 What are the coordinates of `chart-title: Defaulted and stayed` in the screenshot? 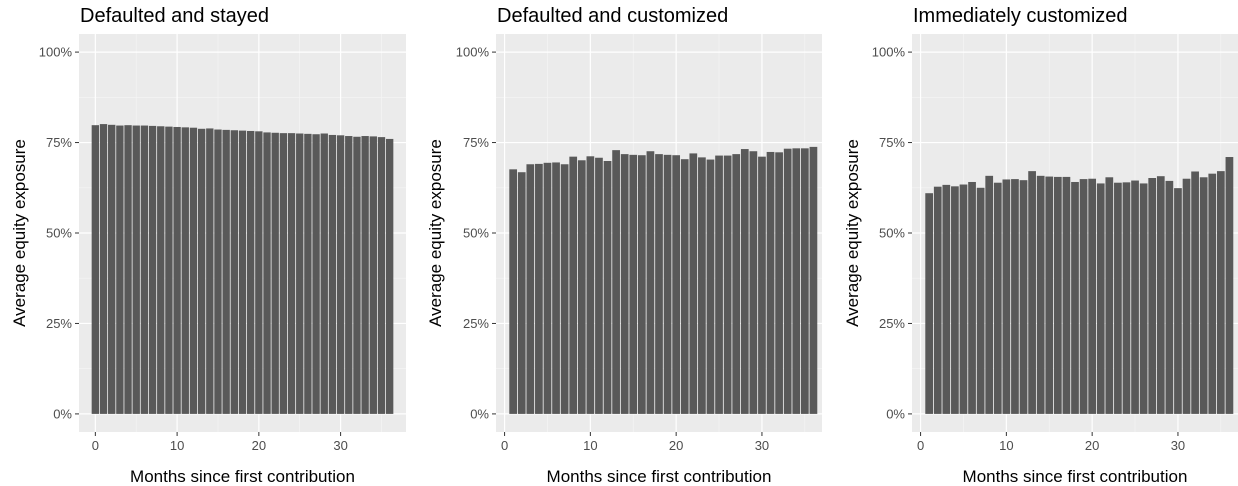 It's located at (174, 16).